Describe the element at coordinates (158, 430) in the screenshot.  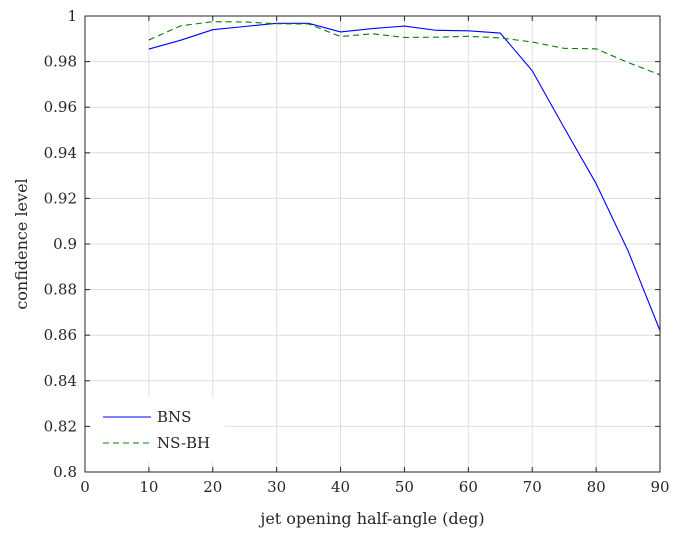
I see `legend-box` at that location.